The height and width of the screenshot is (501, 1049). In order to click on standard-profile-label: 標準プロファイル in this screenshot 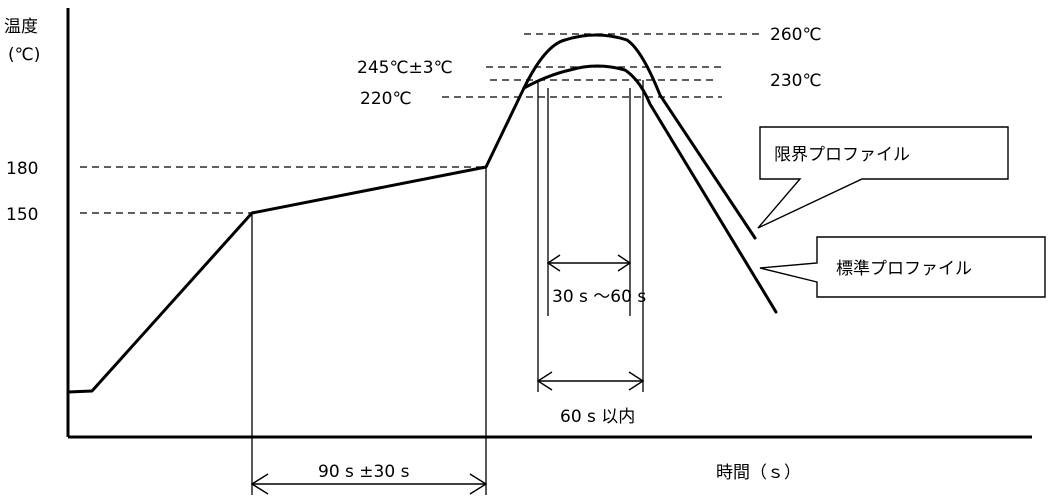, I will do `click(904, 269)`.